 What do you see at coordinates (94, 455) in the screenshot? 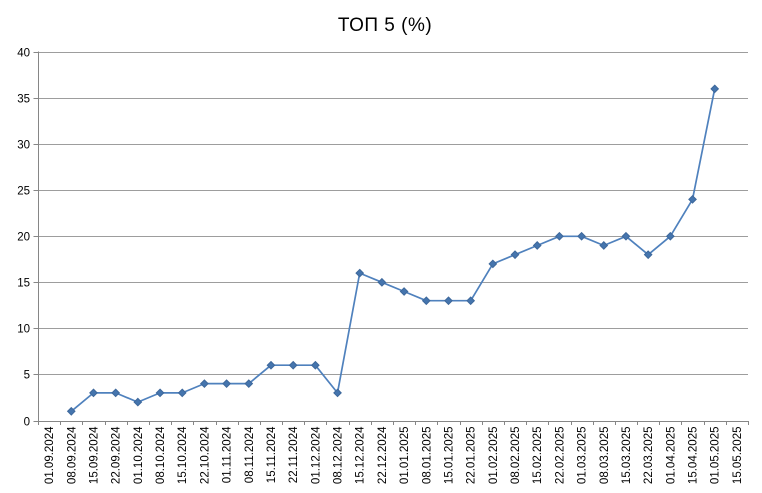
I see `x-tick-label: 15.09.2024` at bounding box center [94, 455].